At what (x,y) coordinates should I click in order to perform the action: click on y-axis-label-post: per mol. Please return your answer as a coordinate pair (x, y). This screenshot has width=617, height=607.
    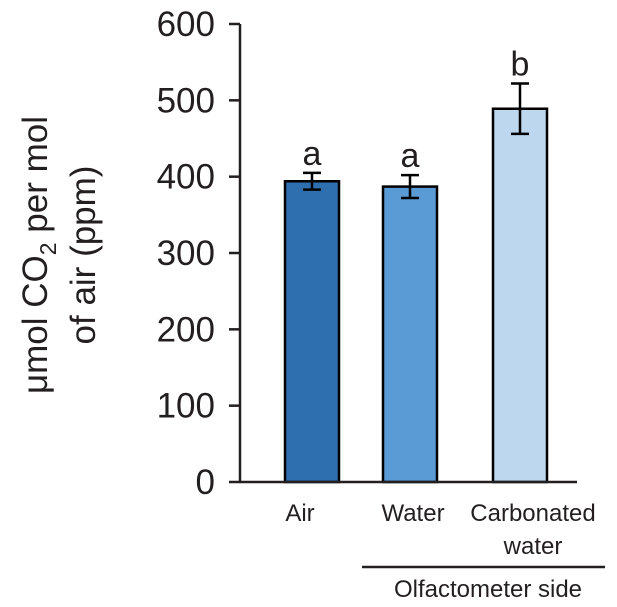
    Looking at the image, I should click on (35, 179).